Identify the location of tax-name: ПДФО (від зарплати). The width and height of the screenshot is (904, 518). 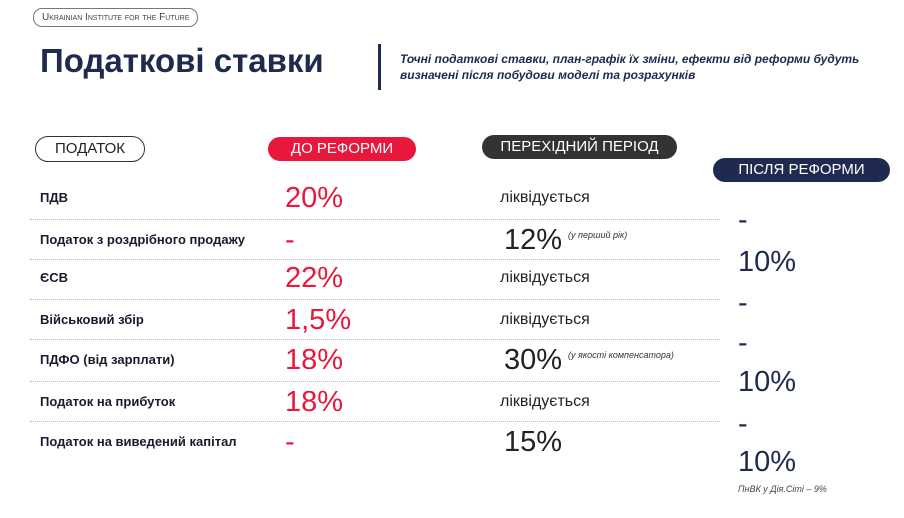
(107, 359).